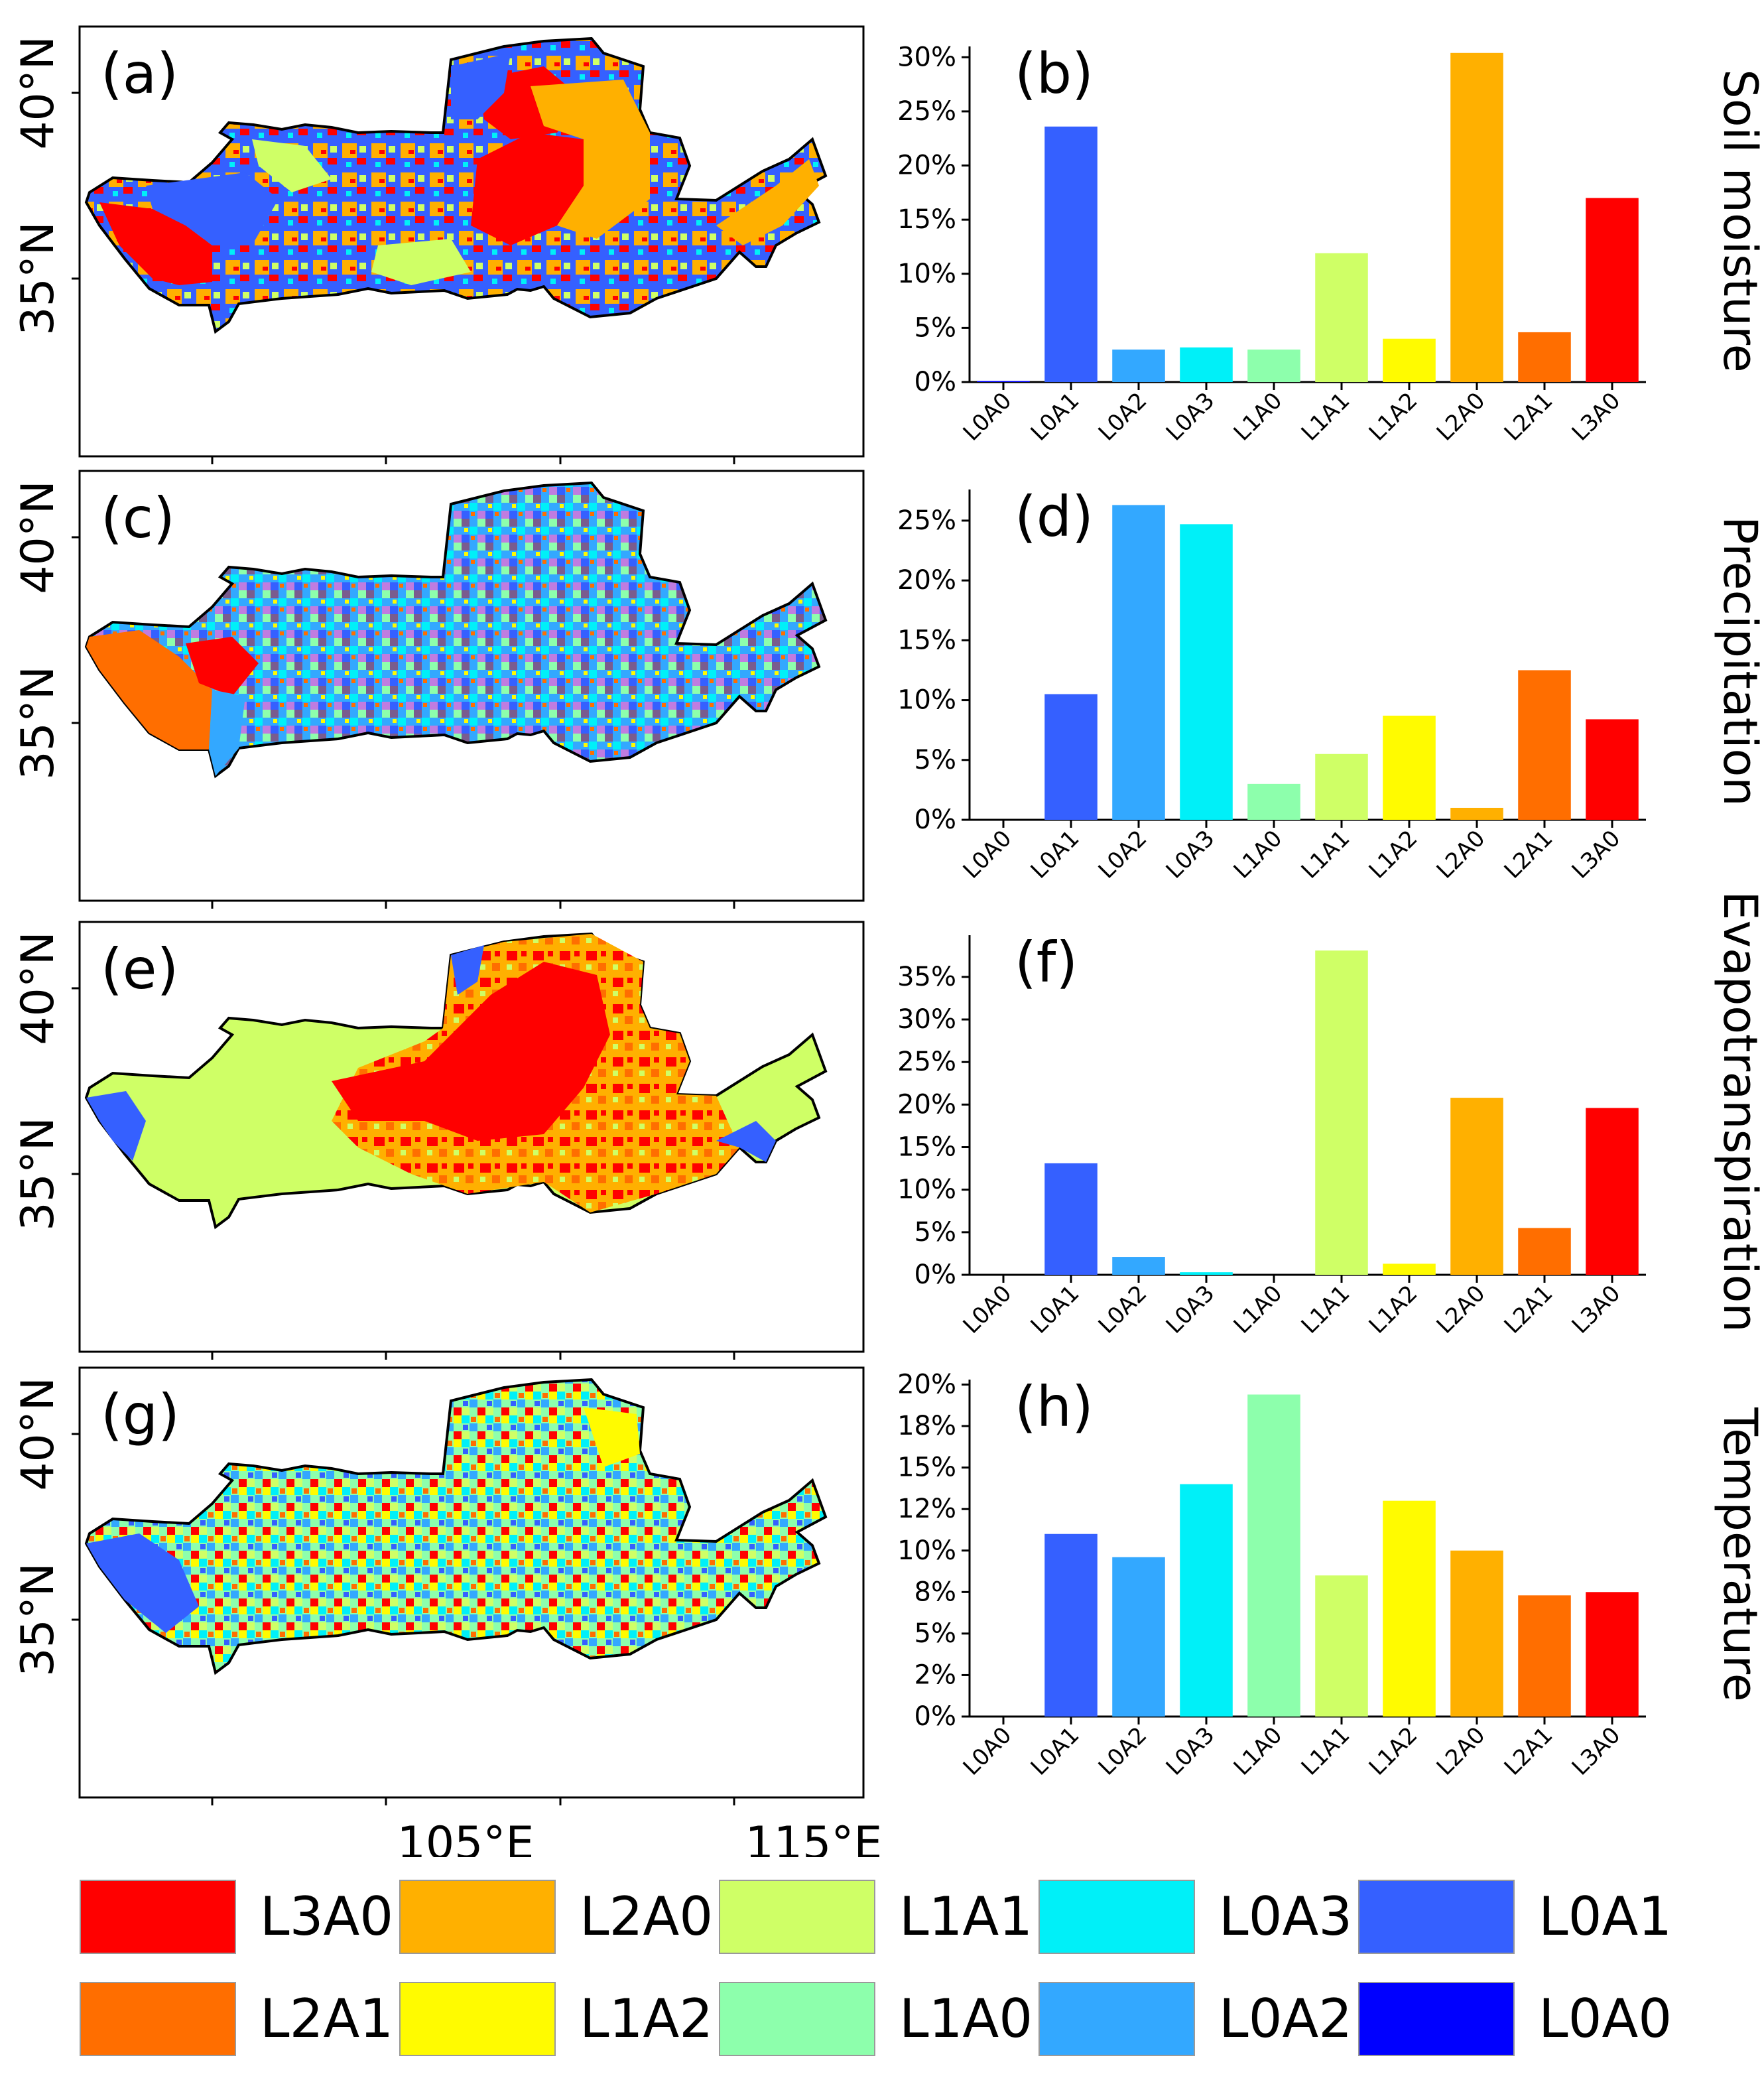 The image size is (1764, 2080). What do you see at coordinates (1055, 1751) in the screenshot?
I see `x-tick-label: L0A1` at bounding box center [1055, 1751].